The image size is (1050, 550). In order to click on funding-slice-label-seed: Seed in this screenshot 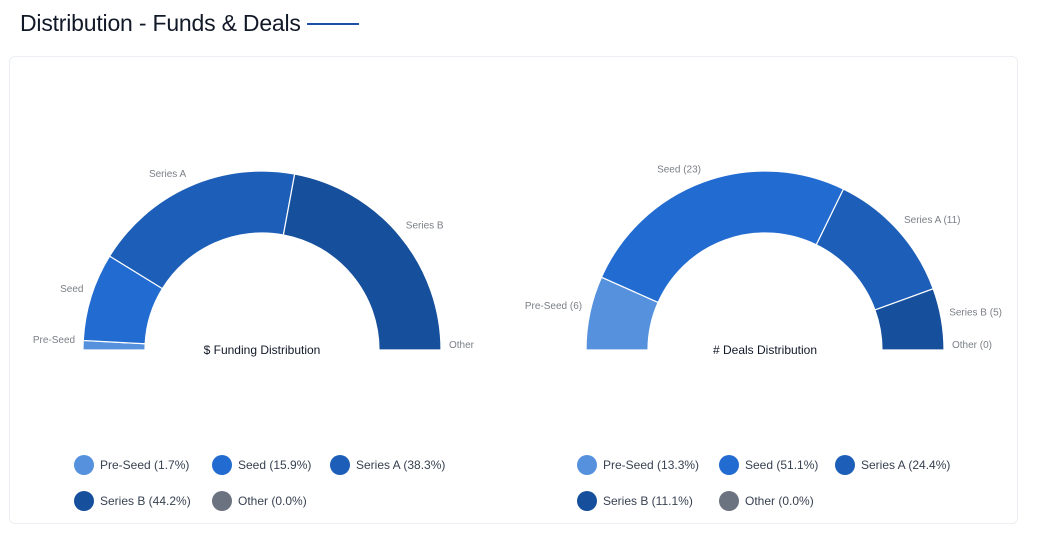, I will do `click(71, 289)`.